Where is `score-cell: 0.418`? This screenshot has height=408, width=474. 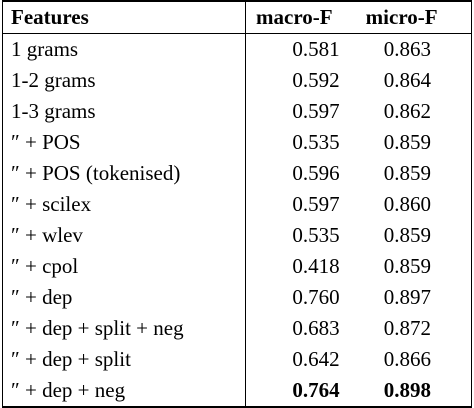
score-cell: 0.418 is located at coordinates (316, 266).